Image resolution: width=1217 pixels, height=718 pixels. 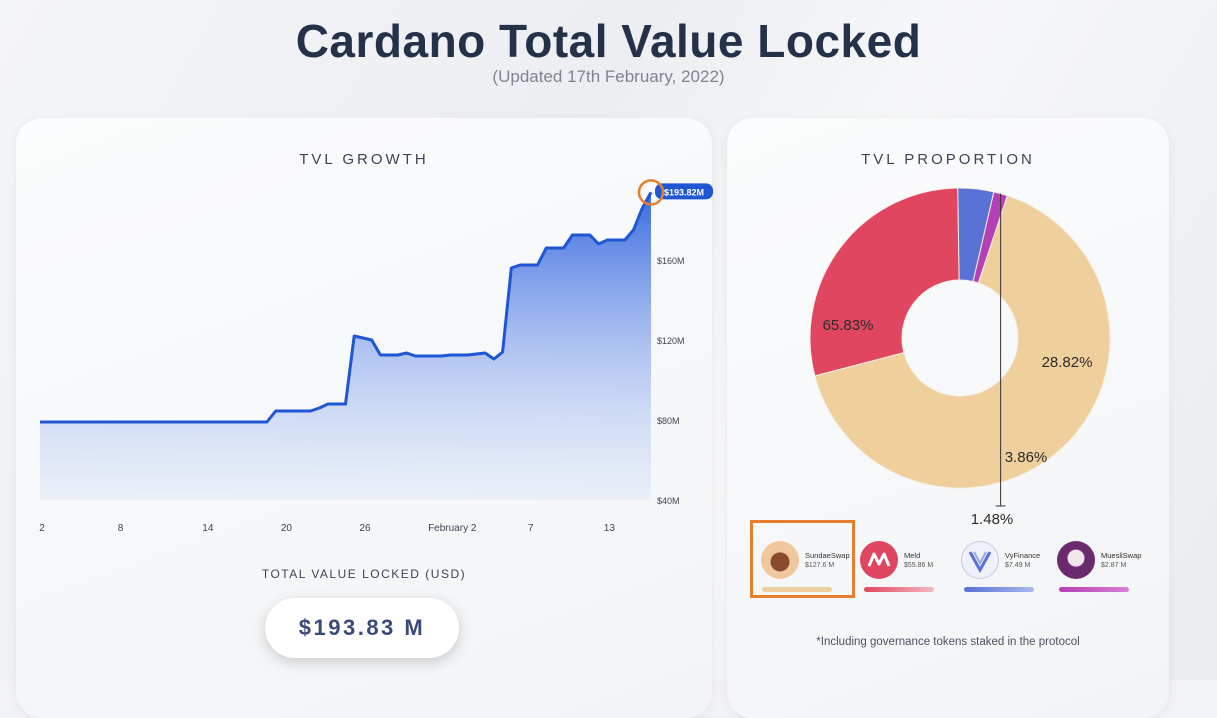 What do you see at coordinates (919, 565) in the screenshot?
I see `legend-value: $55.86 M` at bounding box center [919, 565].